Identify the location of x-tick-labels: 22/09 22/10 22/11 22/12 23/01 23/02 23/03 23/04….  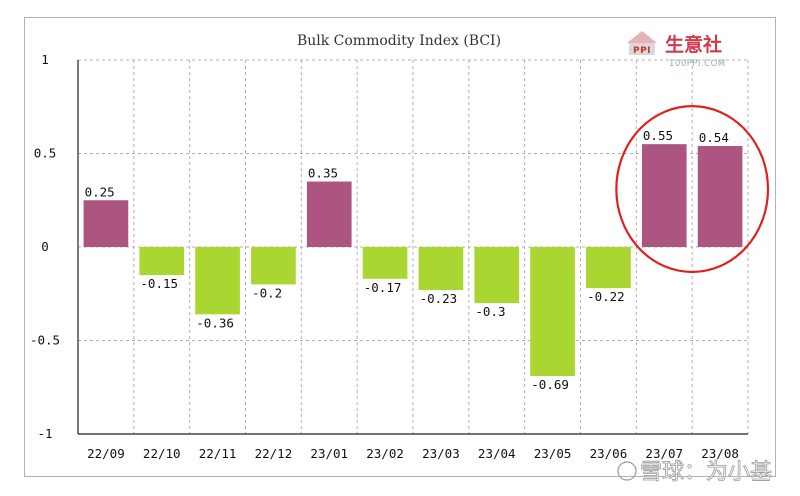
(413, 453).